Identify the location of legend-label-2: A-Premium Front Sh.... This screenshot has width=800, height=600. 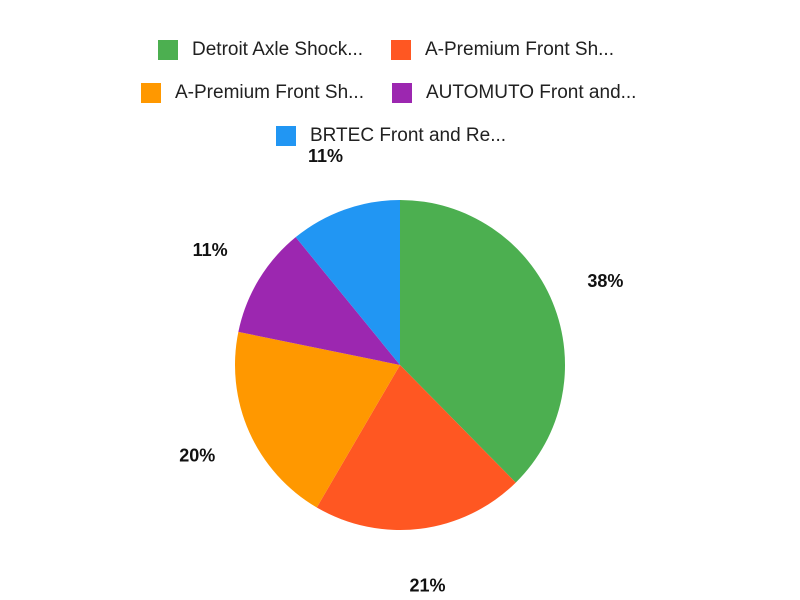
(519, 49).